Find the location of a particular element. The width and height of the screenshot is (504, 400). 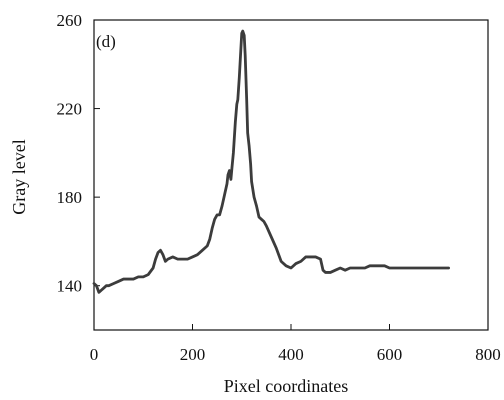

x-tick-label: 0 is located at coordinates (94, 354).